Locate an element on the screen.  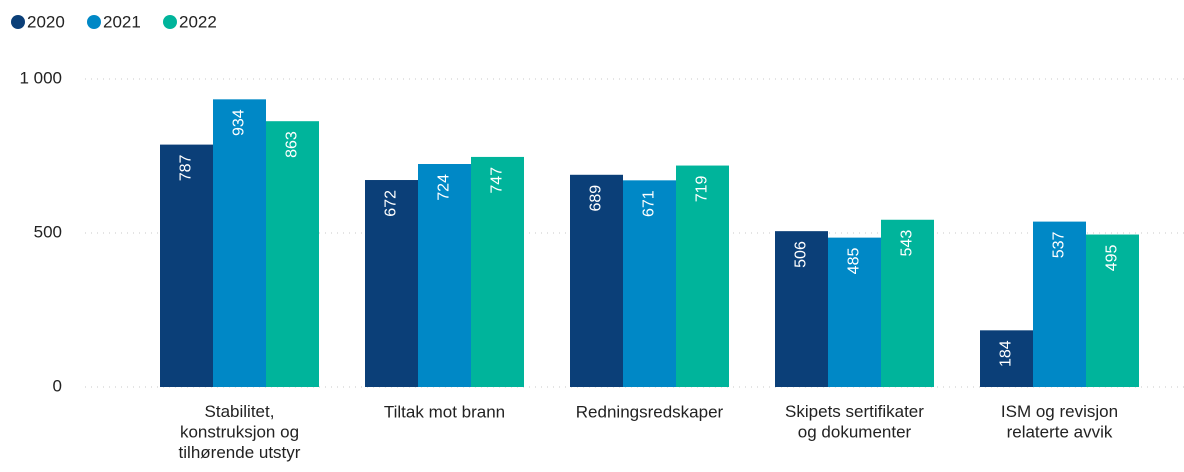
value-label: 724 is located at coordinates (444, 187).